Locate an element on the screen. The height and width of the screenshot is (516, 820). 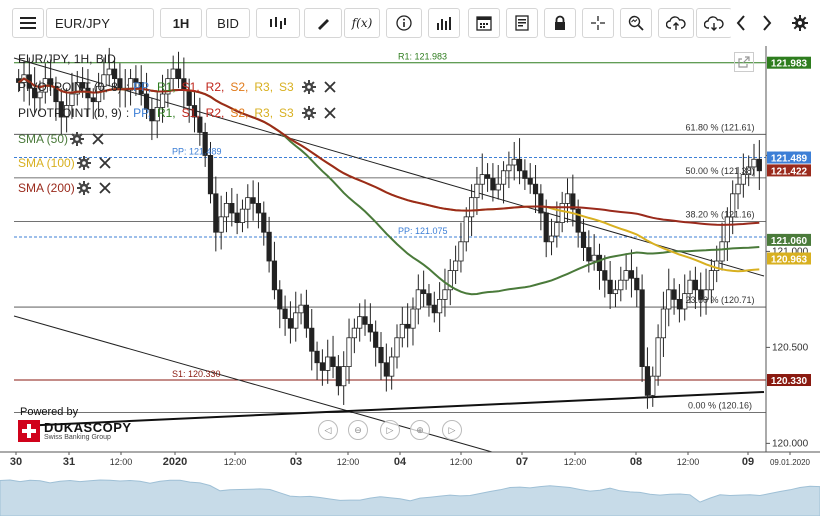
timeframe-selector: 1H is located at coordinates (181, 23).